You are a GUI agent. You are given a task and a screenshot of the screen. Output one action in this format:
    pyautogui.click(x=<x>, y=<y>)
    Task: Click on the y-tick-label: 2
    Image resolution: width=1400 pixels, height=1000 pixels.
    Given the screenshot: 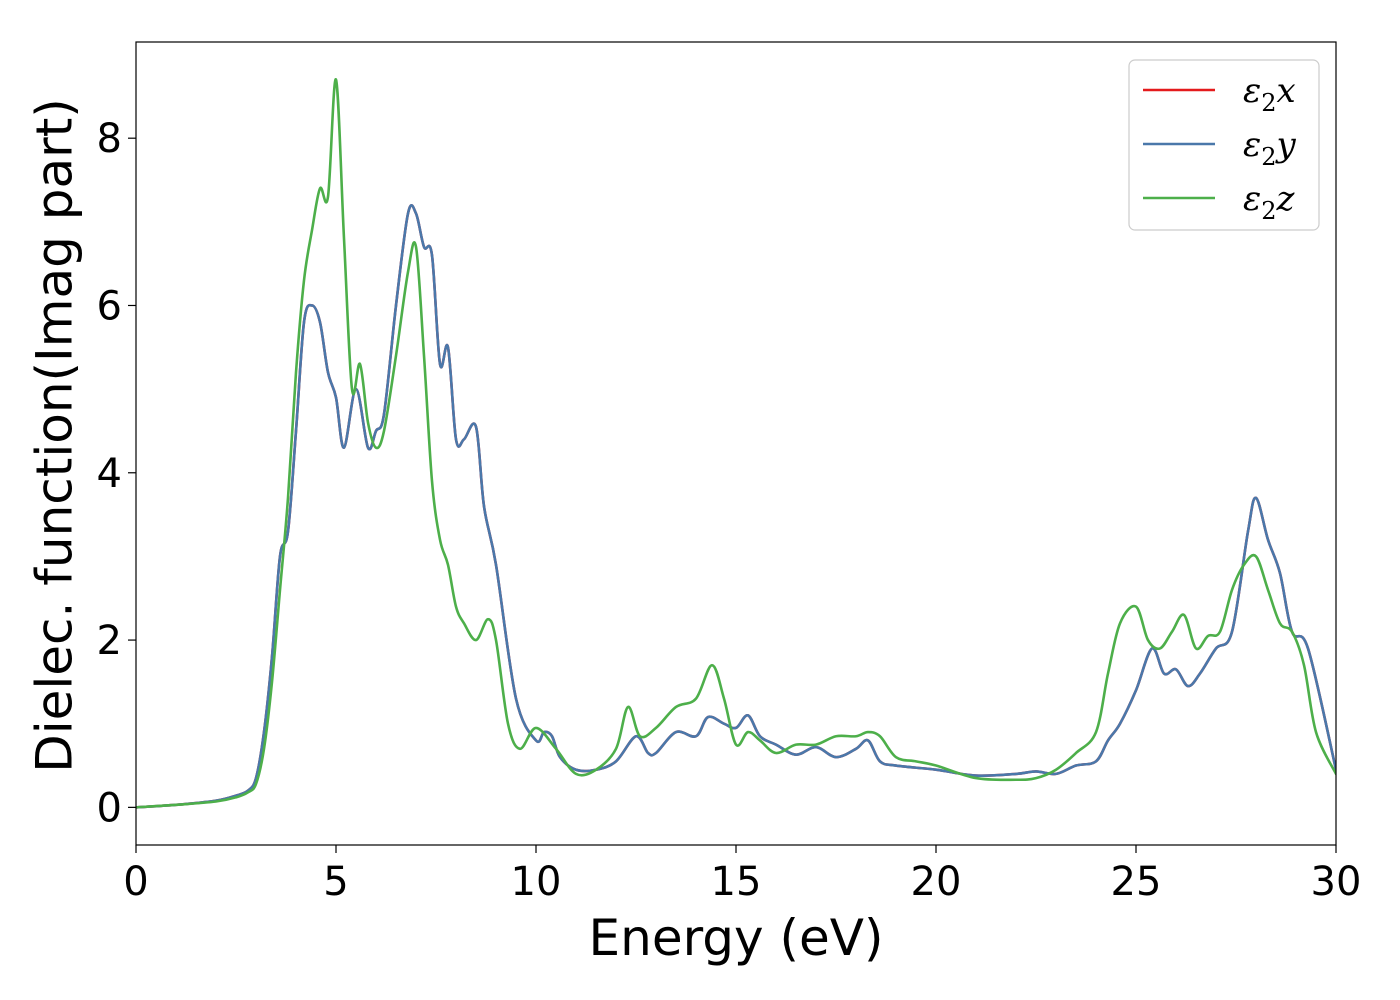 What is the action you would take?
    pyautogui.click(x=109, y=641)
    